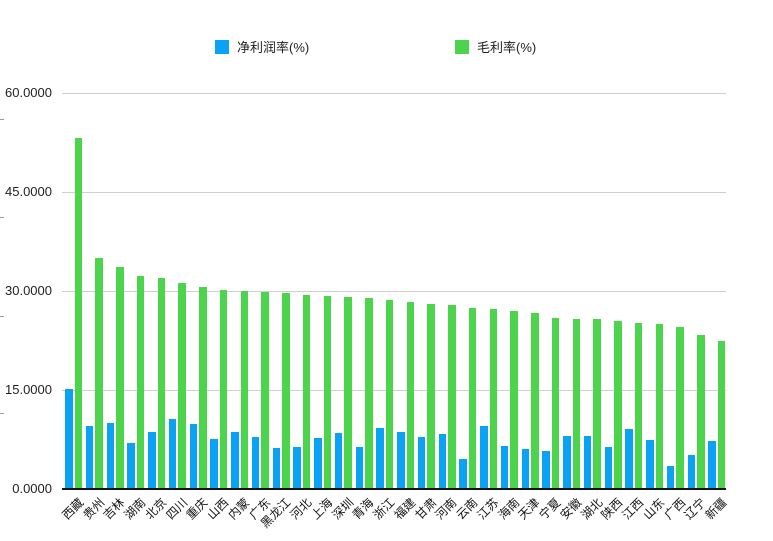  I want to click on bar-net-profit-margin-四川, so click(172, 454).